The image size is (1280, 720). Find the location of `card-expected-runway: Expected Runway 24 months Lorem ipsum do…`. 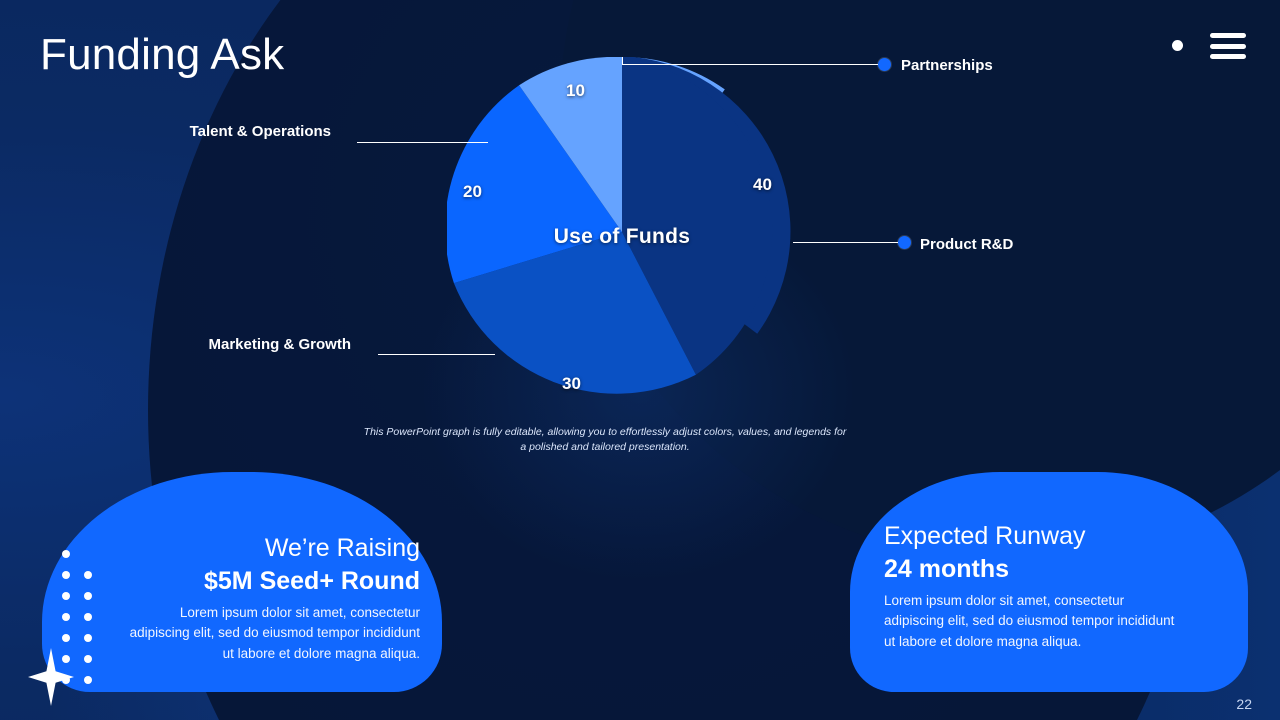

card-expected-runway: Expected Runway 24 months Lorem ipsum do… is located at coordinates (1049, 582).